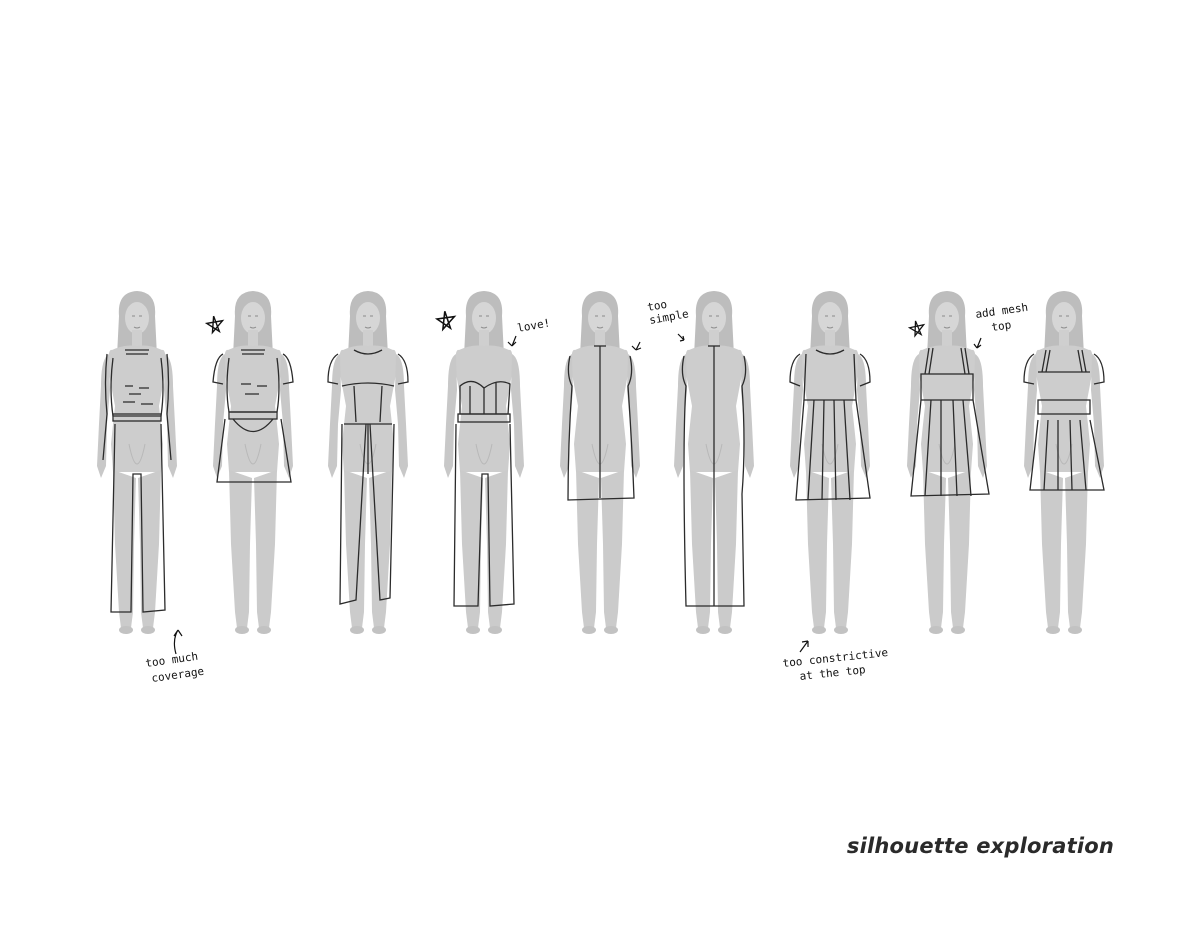 Image resolution: width=1200 pixels, height=933 pixels. Describe the element at coordinates (835, 661) in the screenshot. I see `annotation-too-constrictive: too constrictive at the top` at that location.